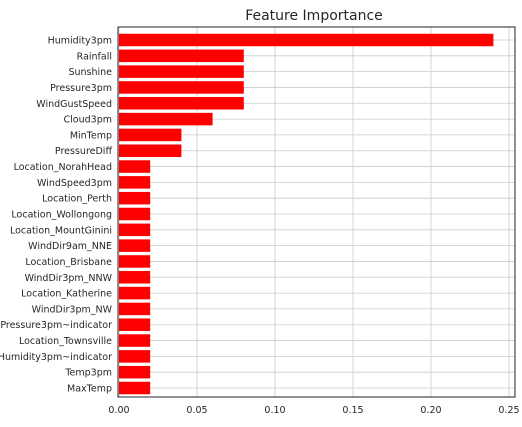 This screenshot has height=427, width=522. What do you see at coordinates (135, 277) in the screenshot?
I see `bar-winddir3pm-nnw` at bounding box center [135, 277].